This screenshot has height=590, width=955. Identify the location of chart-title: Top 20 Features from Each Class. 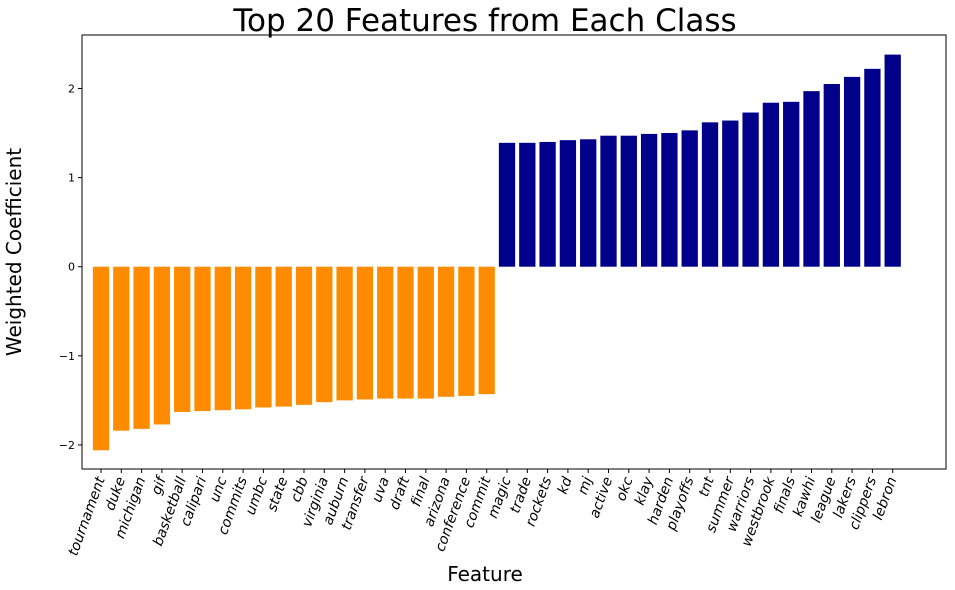
(484, 21).